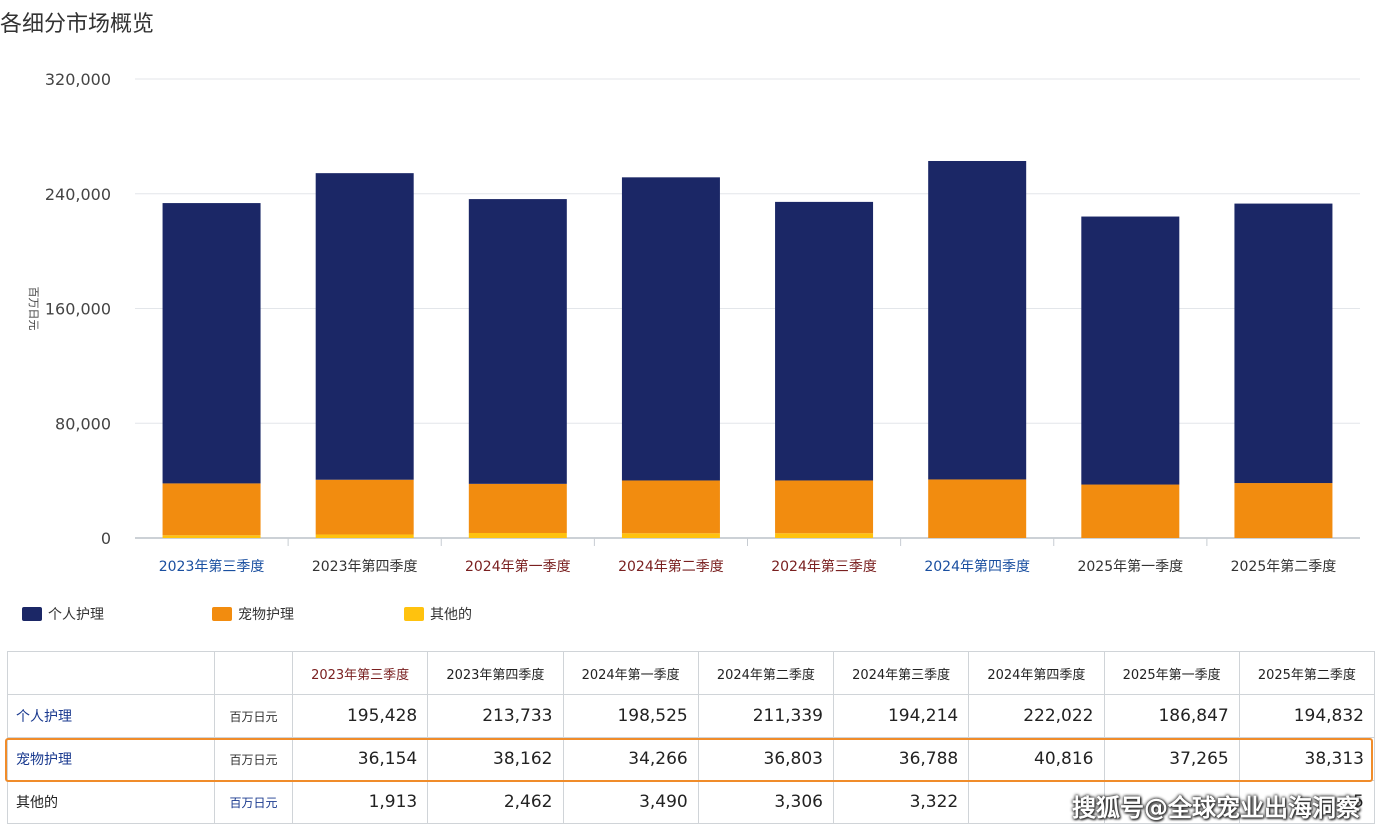  I want to click on header-cell: 2025年第一季度, so click(1171, 673).